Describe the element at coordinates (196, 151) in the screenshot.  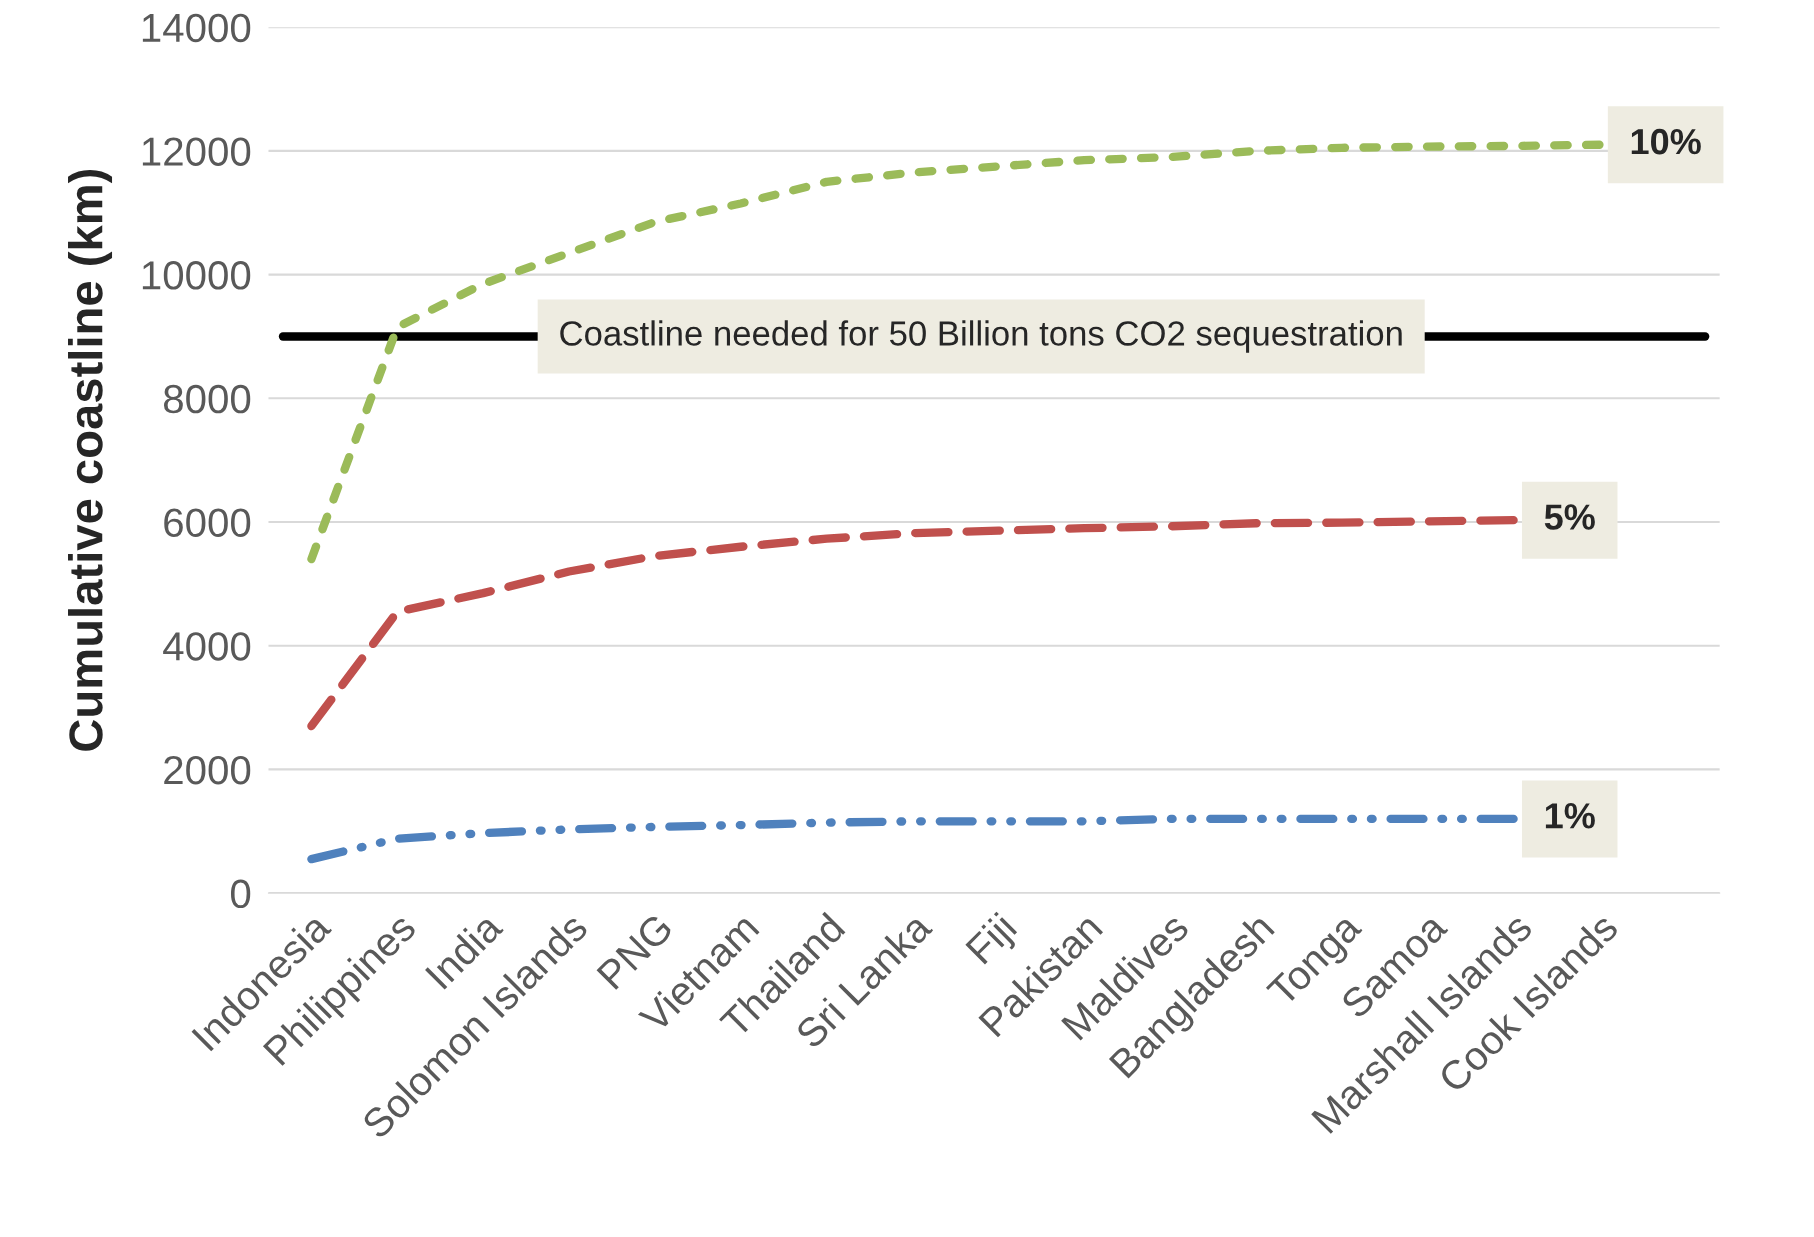
I see `y-tick-label: 12000` at that location.